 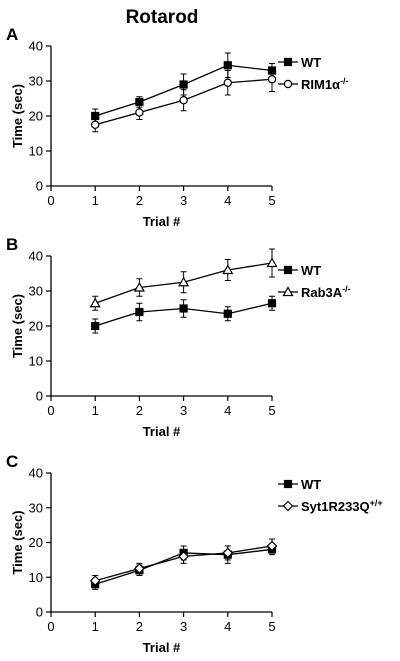 I want to click on series-rab3a, so click(x=183, y=279).